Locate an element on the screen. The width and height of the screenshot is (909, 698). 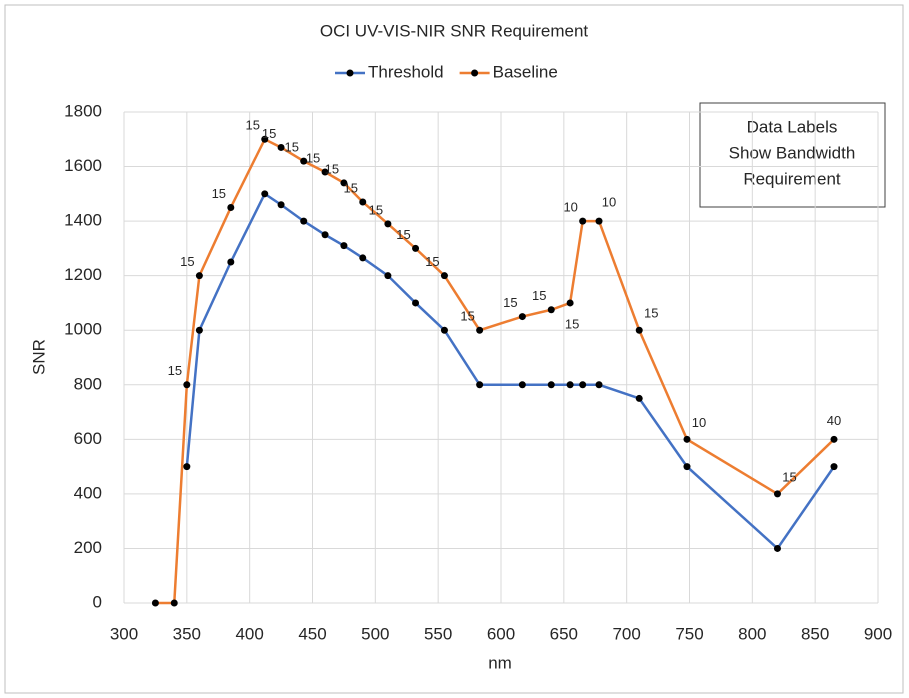
x-tick-label: 750 is located at coordinates (689, 633).